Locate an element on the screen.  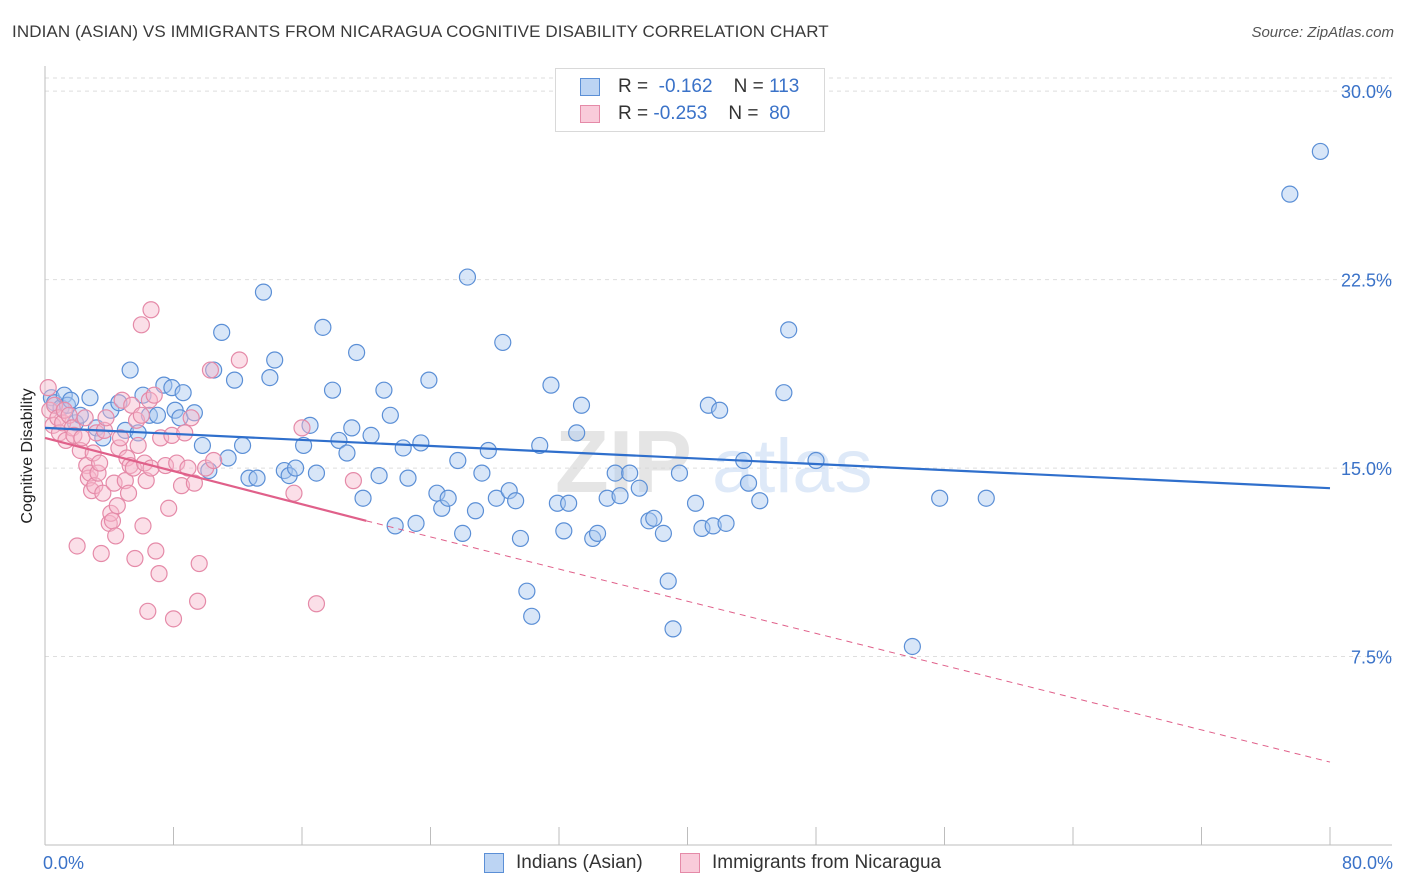
legend-r-label: R = is located at coordinates (633, 86).